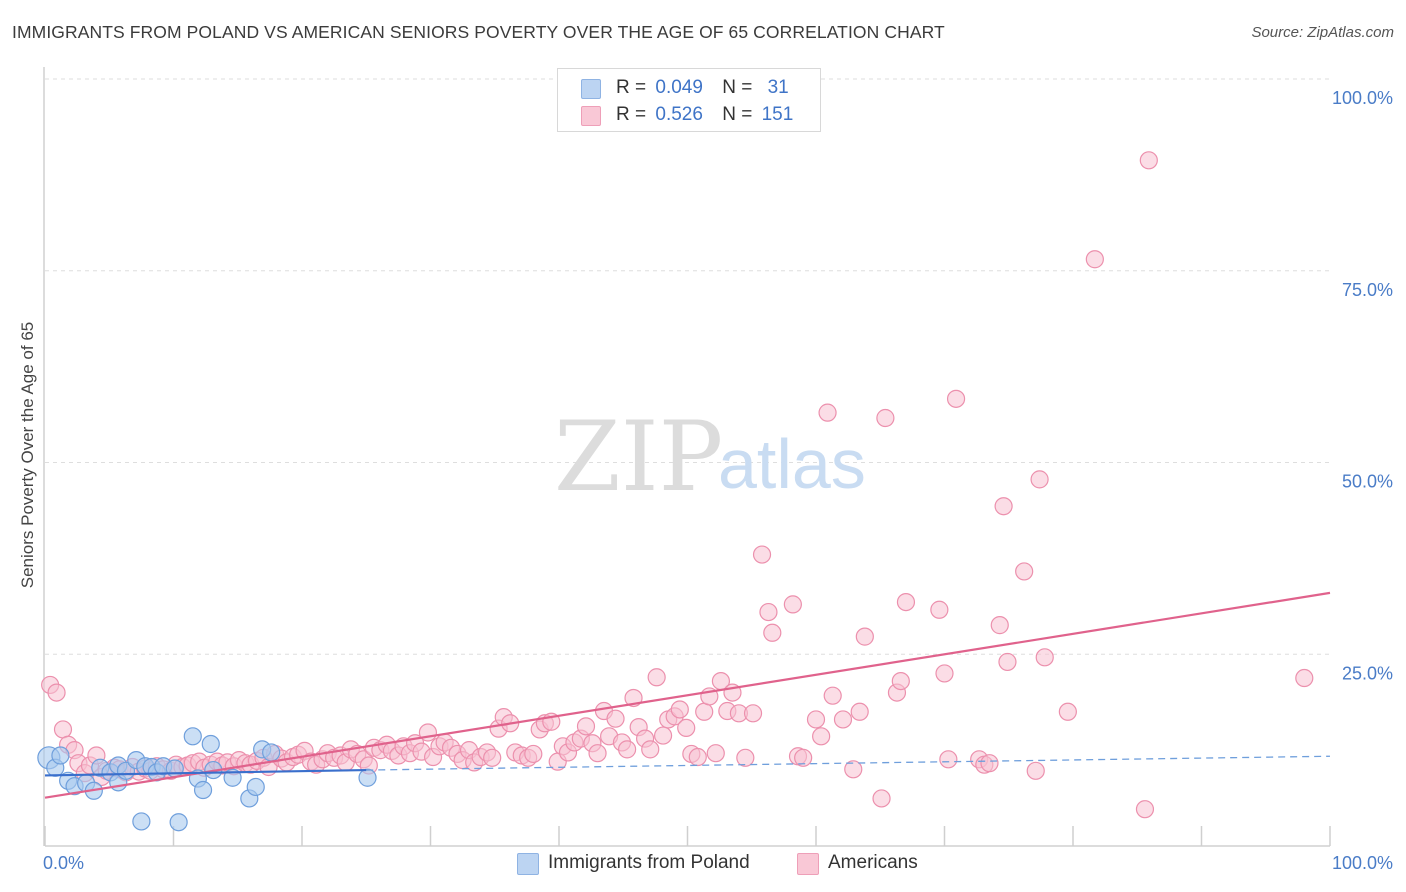 This screenshot has width=1406, height=892. I want to click on bottom-legend-swatch-poland, so click(528, 864).